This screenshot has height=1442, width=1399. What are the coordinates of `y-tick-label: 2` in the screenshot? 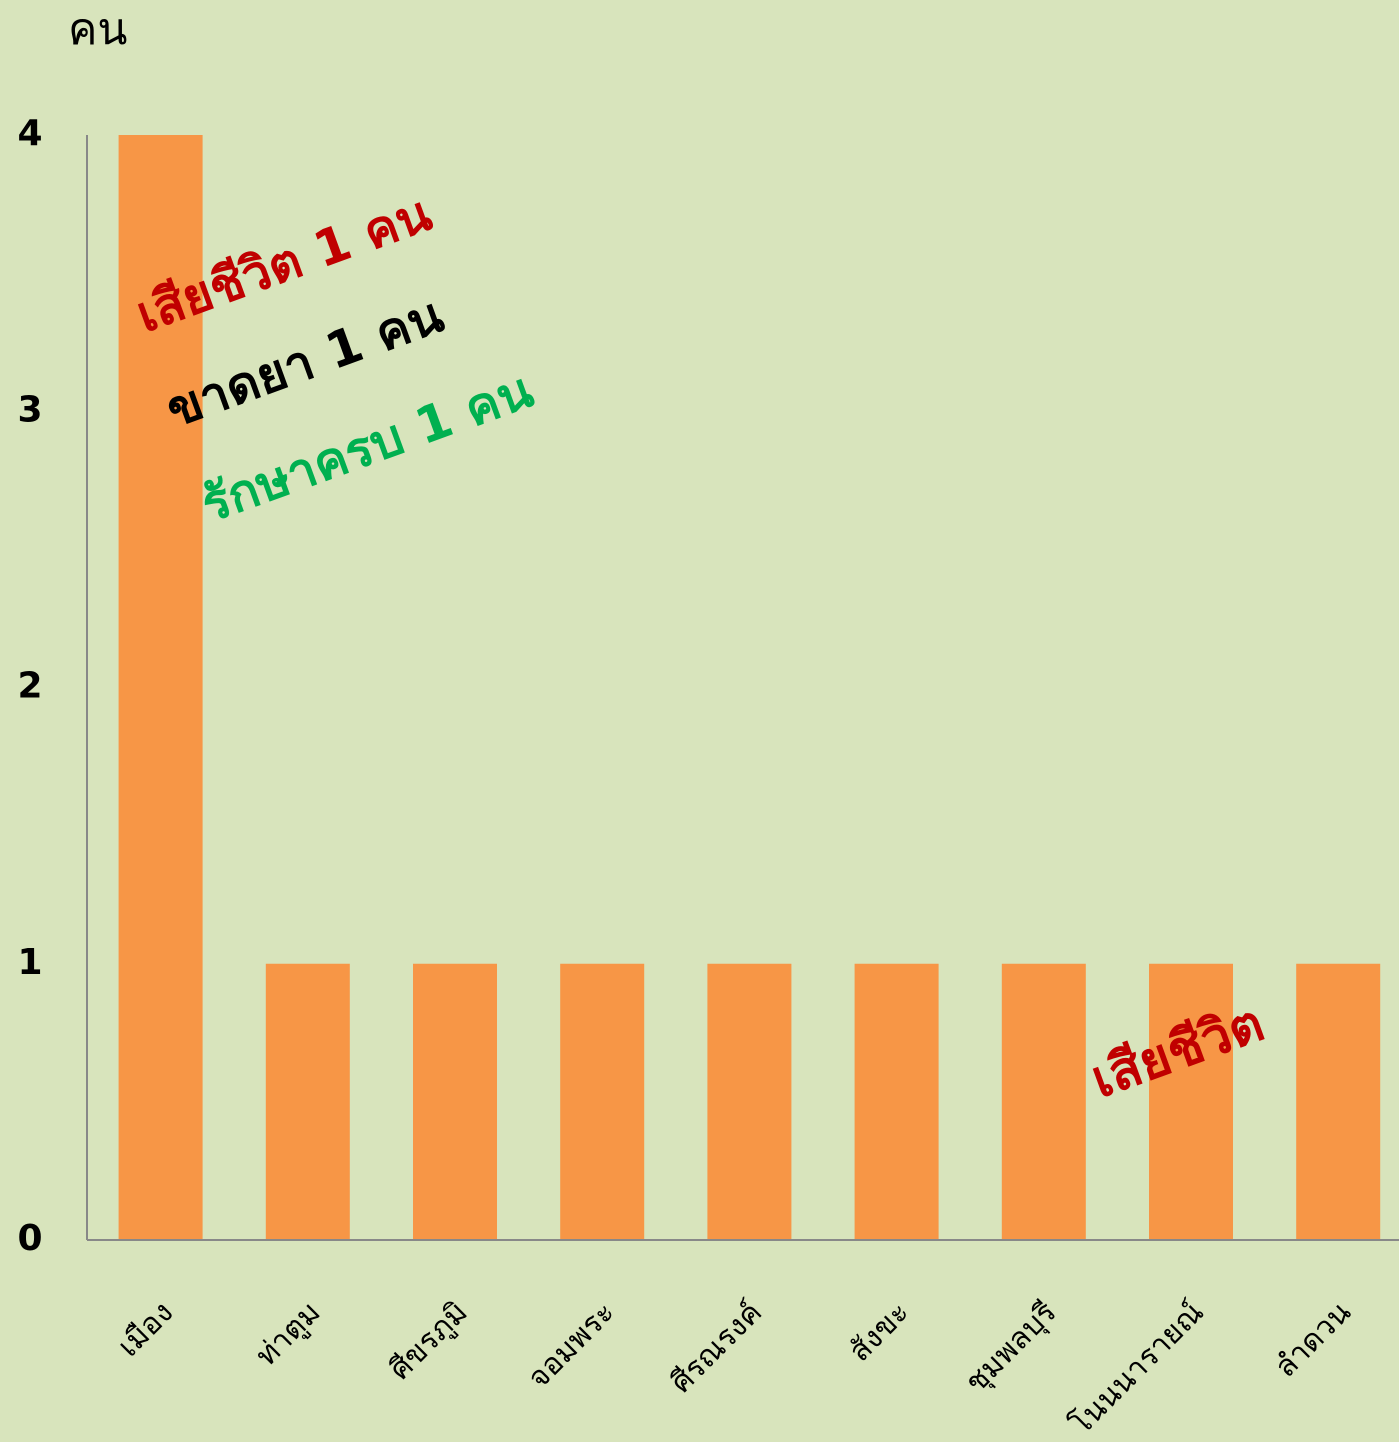 It's located at (29, 686).